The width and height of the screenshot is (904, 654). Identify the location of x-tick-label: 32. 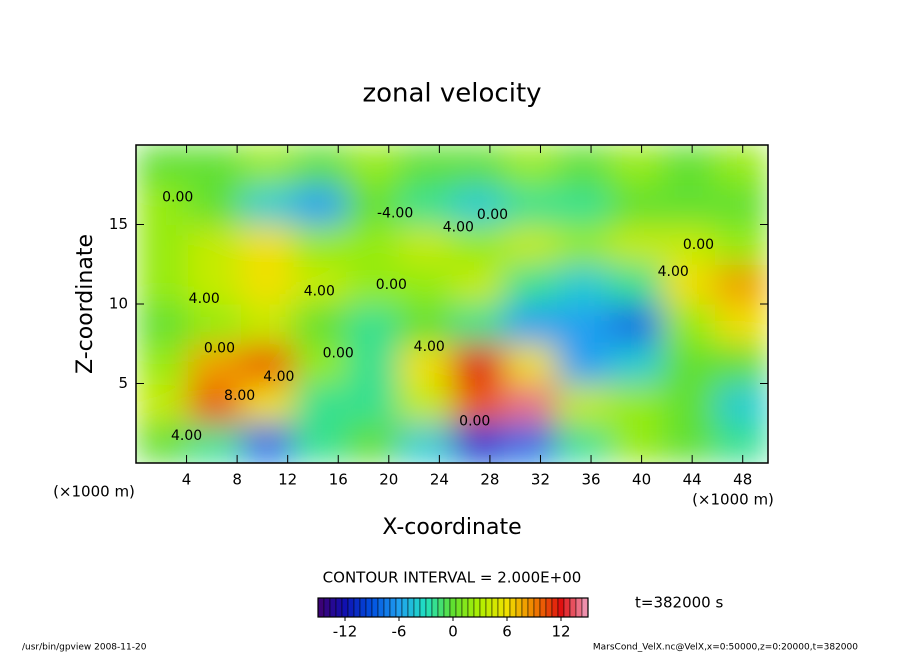
(540, 480).